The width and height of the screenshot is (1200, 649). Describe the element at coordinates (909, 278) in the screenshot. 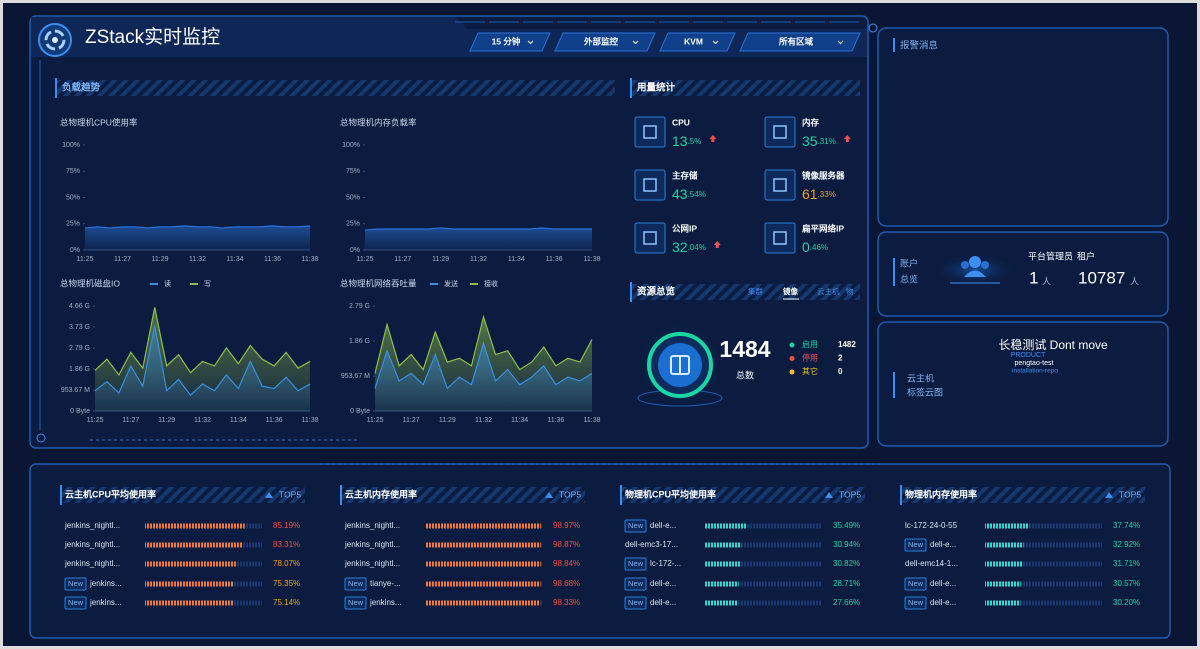

I see `account-title: 总览` at that location.